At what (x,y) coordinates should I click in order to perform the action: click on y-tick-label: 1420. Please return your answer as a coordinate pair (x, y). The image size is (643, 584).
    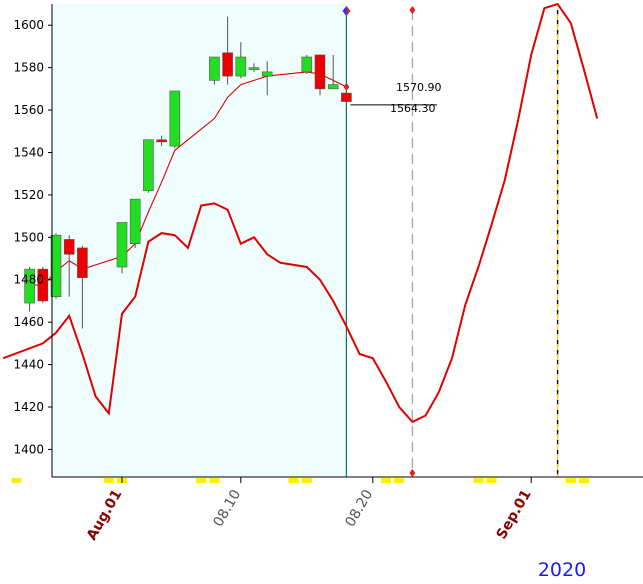
    Looking at the image, I should click on (28, 407).